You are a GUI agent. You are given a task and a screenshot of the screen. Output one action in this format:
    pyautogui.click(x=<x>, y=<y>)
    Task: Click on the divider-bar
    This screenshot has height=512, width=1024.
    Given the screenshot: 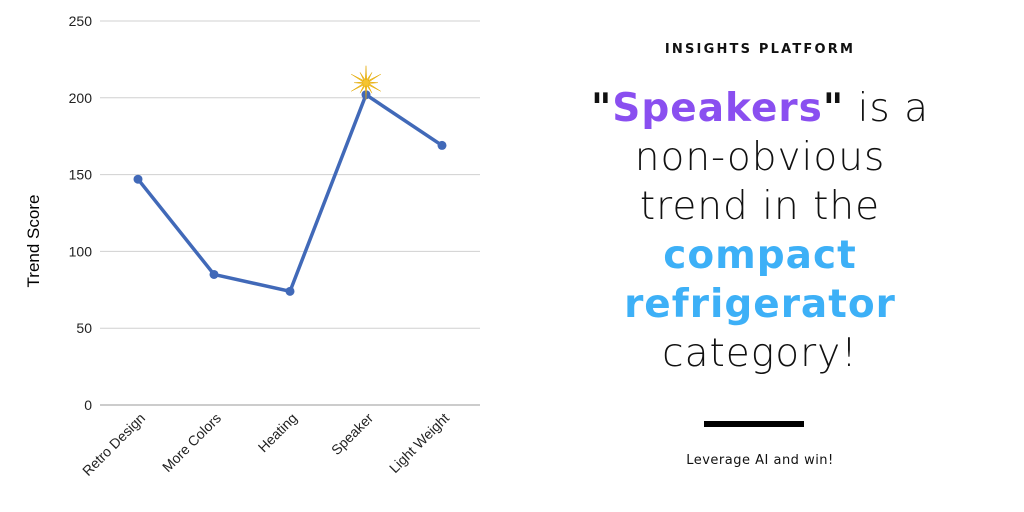 What is the action you would take?
    pyautogui.click(x=754, y=424)
    